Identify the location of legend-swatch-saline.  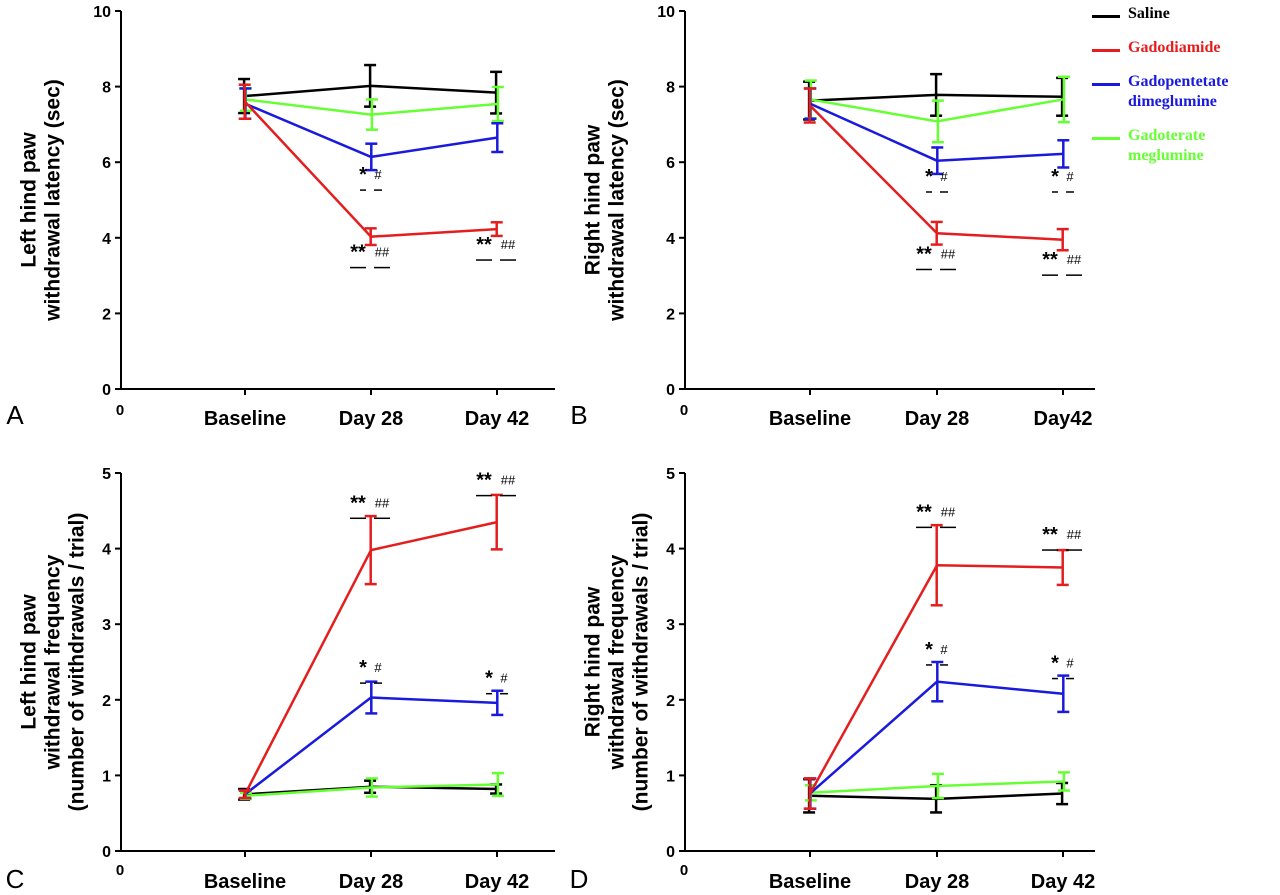
(1106, 16).